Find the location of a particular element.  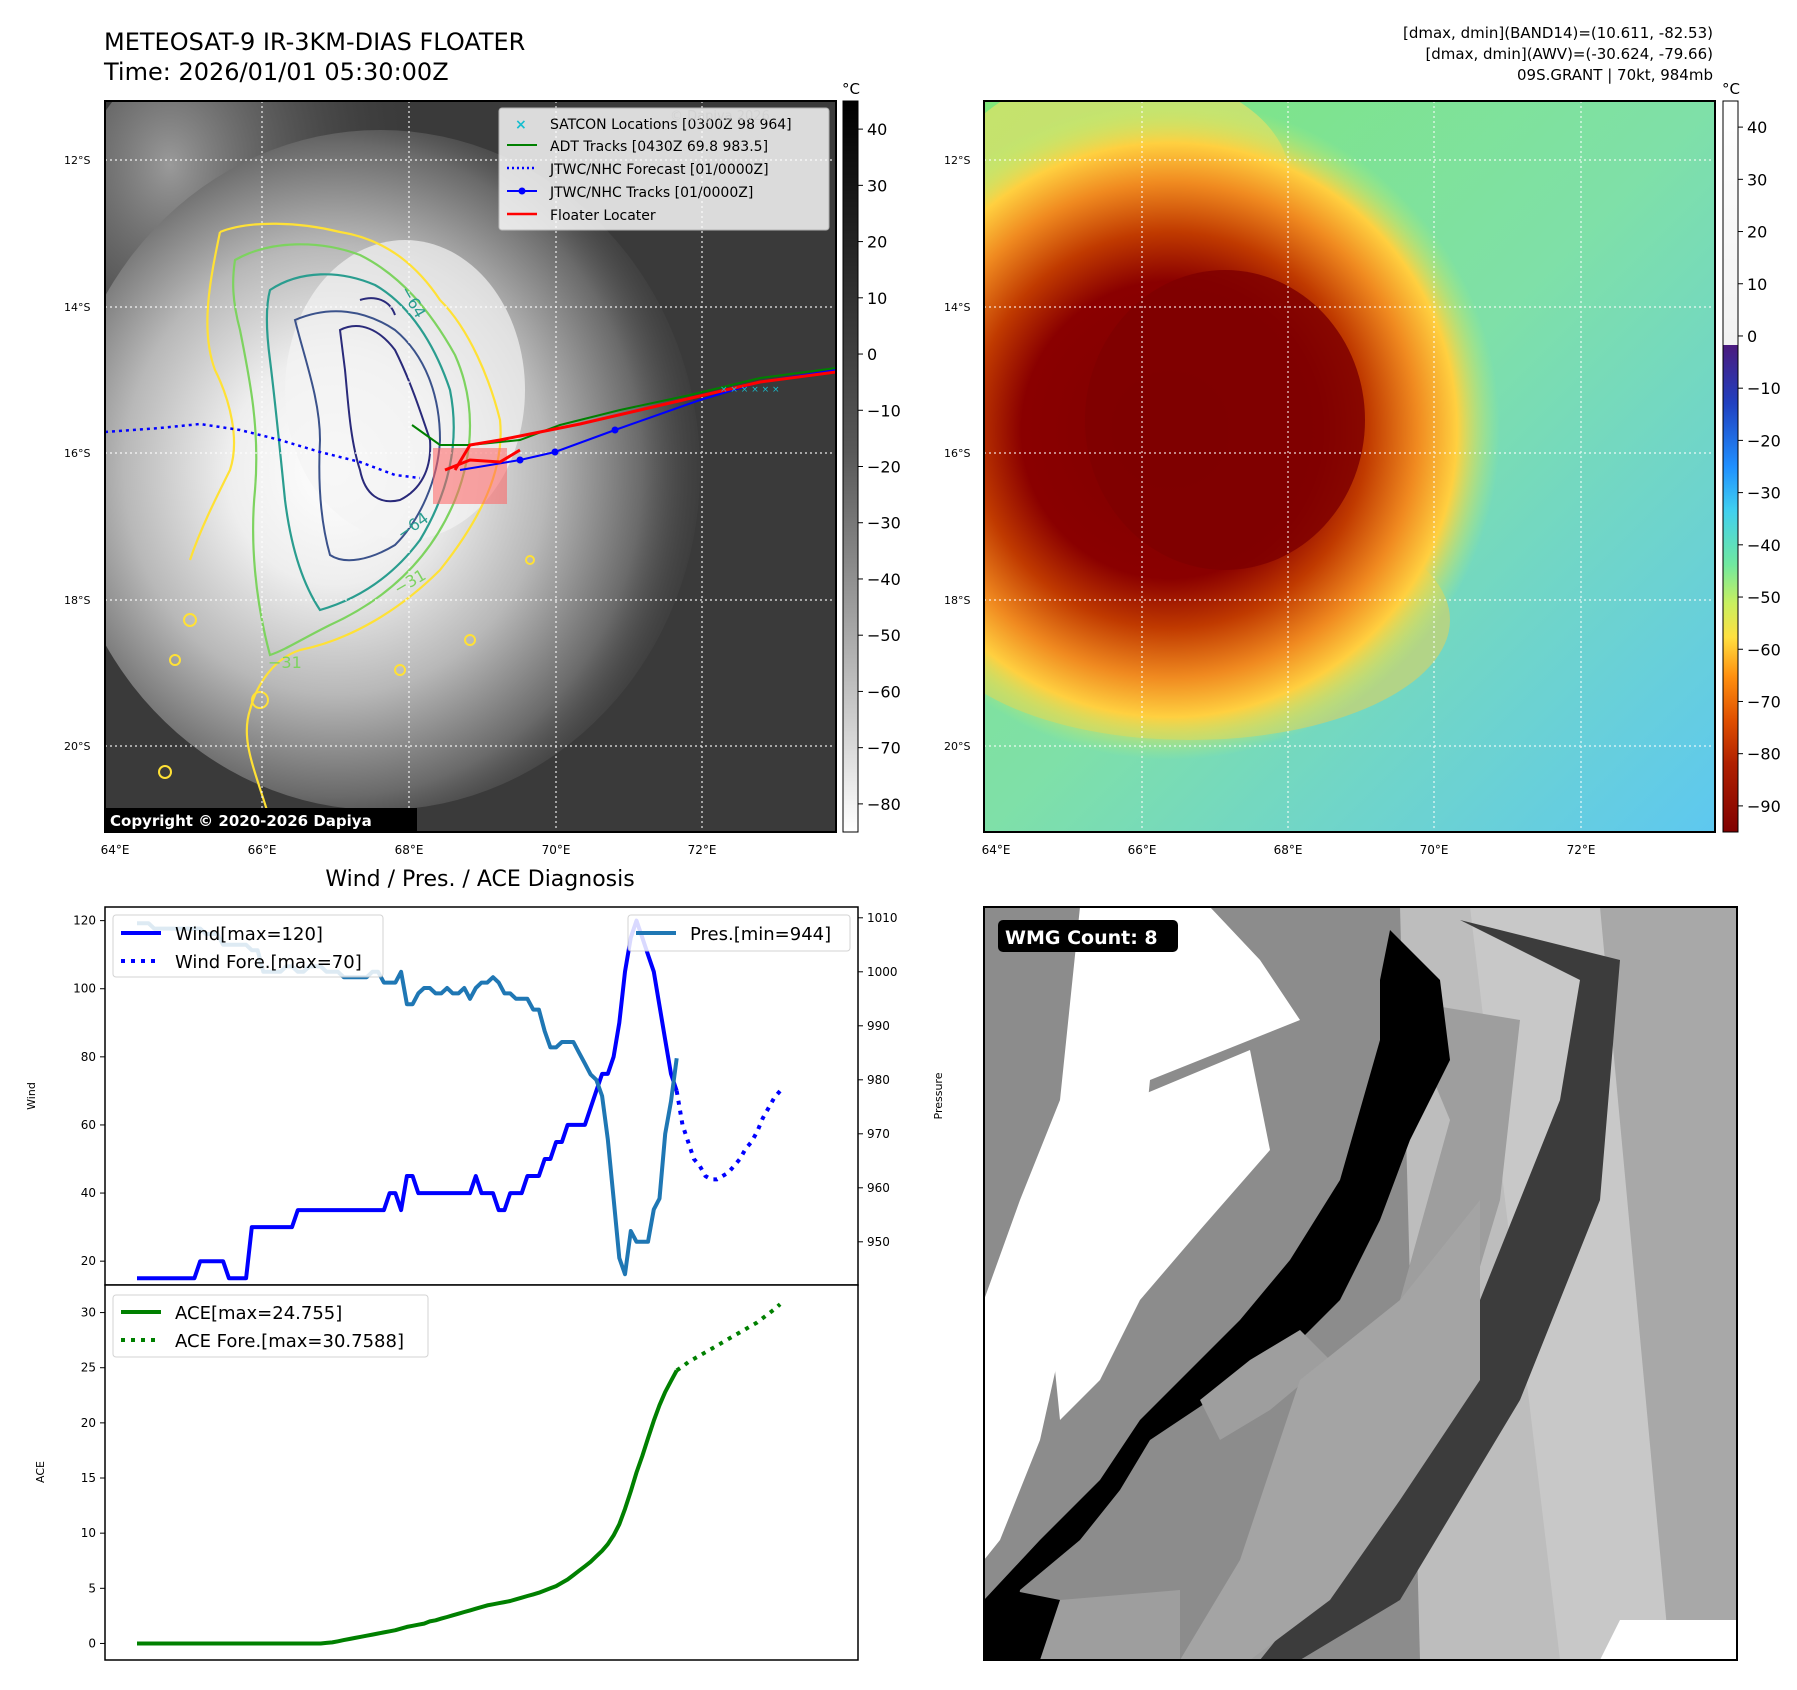

awv-colorbar-tick-label: −80 is located at coordinates (1764, 754).